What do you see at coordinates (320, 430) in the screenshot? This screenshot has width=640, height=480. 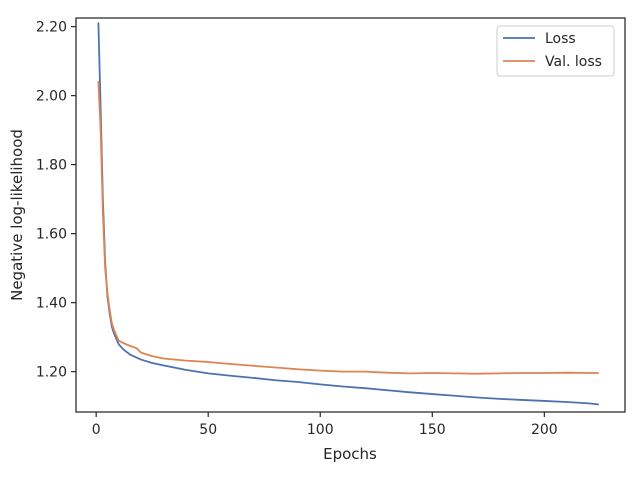 I see `x-tick-label: 100` at bounding box center [320, 430].